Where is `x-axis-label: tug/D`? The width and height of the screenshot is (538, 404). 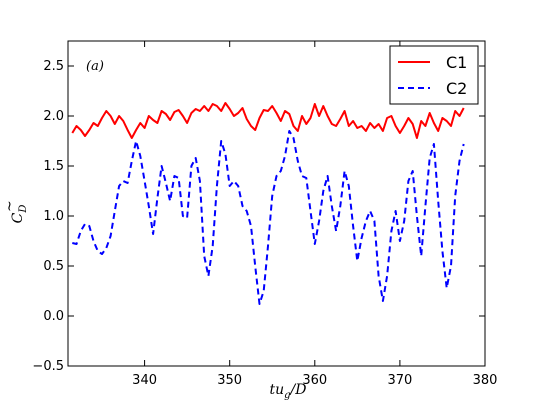 x-axis-label: tug/D is located at coordinates (287, 391).